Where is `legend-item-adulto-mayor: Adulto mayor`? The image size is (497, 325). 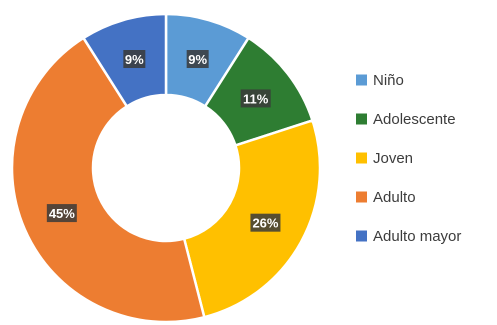 legend-item-adulto-mayor: Adulto mayor is located at coordinates (408, 236).